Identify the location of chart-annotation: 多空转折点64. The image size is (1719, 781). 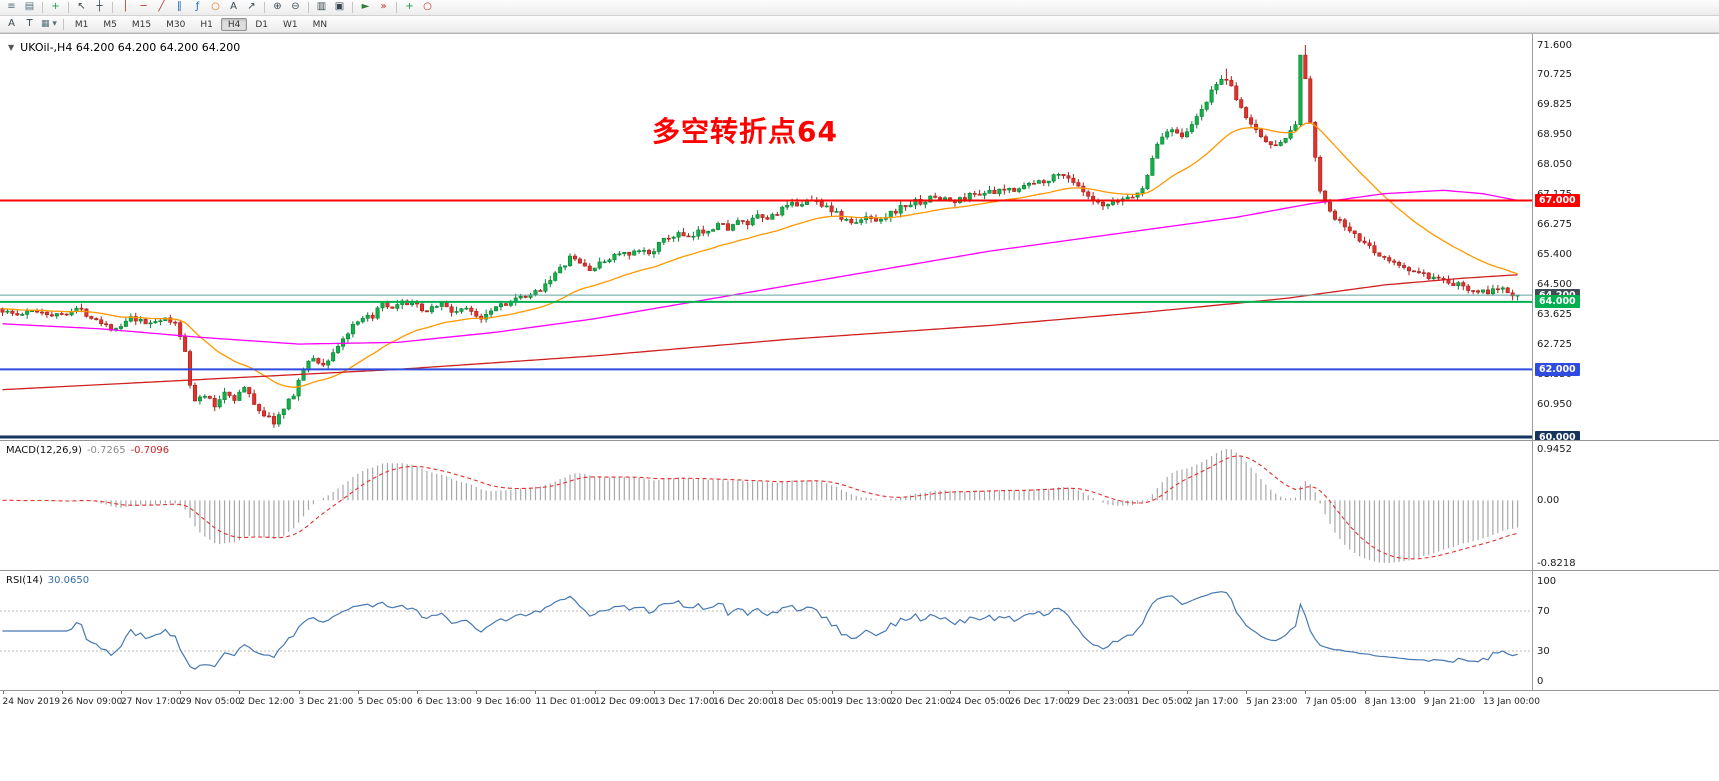
(745, 131).